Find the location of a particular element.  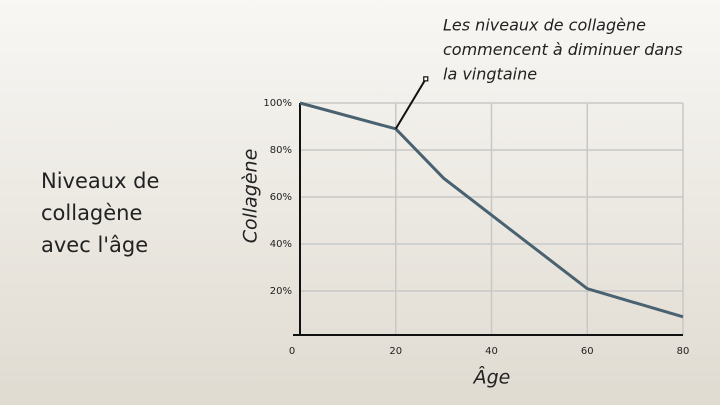

y-tick-label: 40% is located at coordinates (281, 244).